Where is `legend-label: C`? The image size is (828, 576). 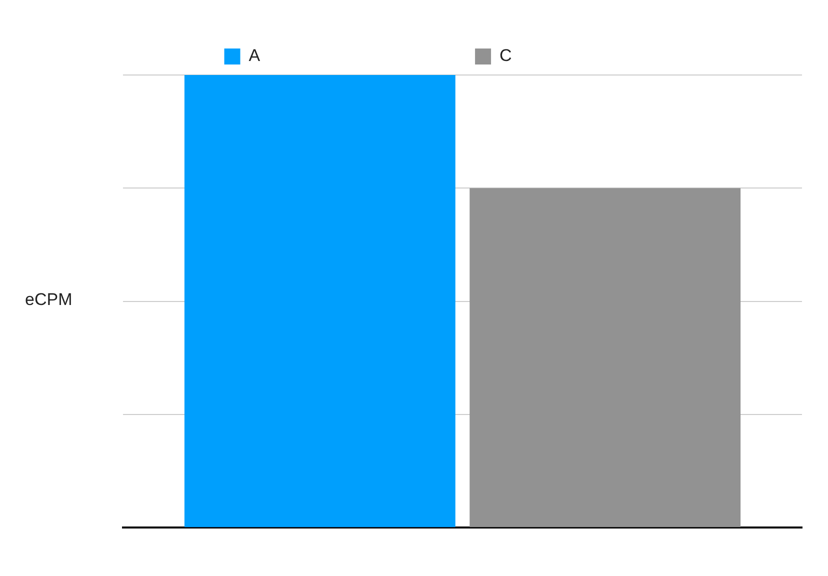
legend-label: C is located at coordinates (600, 56).